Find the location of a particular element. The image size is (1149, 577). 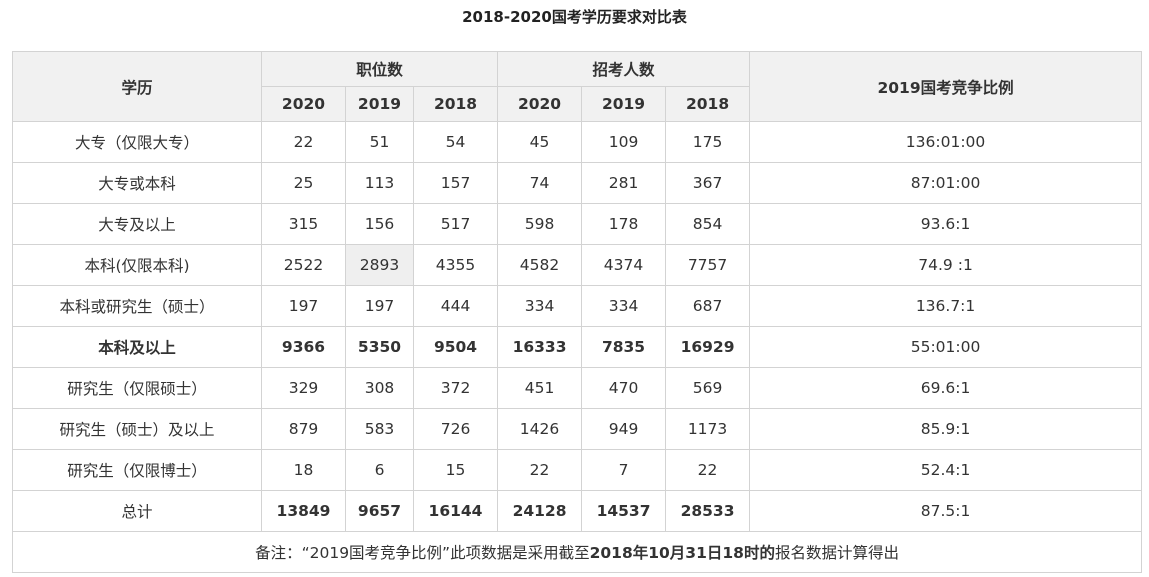

cell-ratio: 69.6:1 is located at coordinates (946, 388).